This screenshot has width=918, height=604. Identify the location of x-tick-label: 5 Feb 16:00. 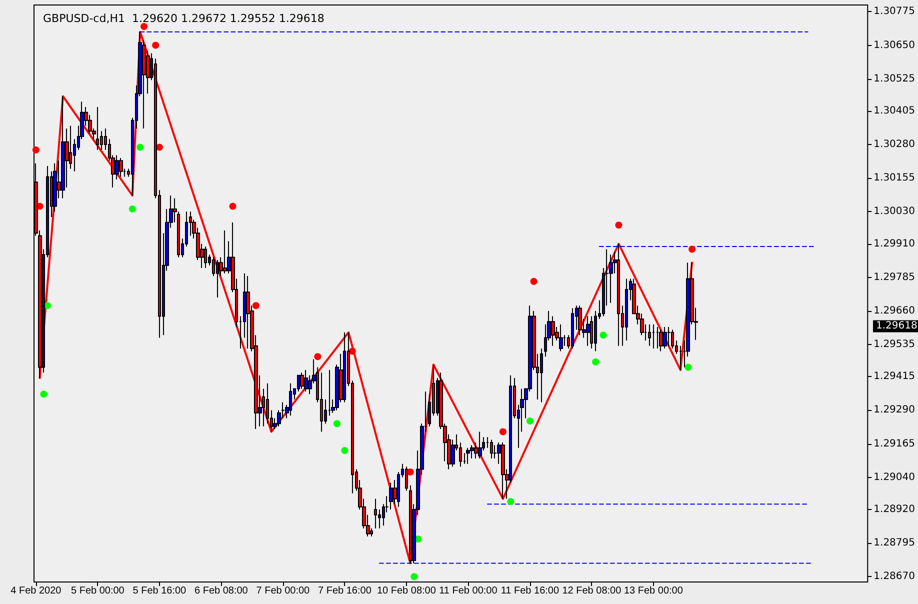
(159, 591).